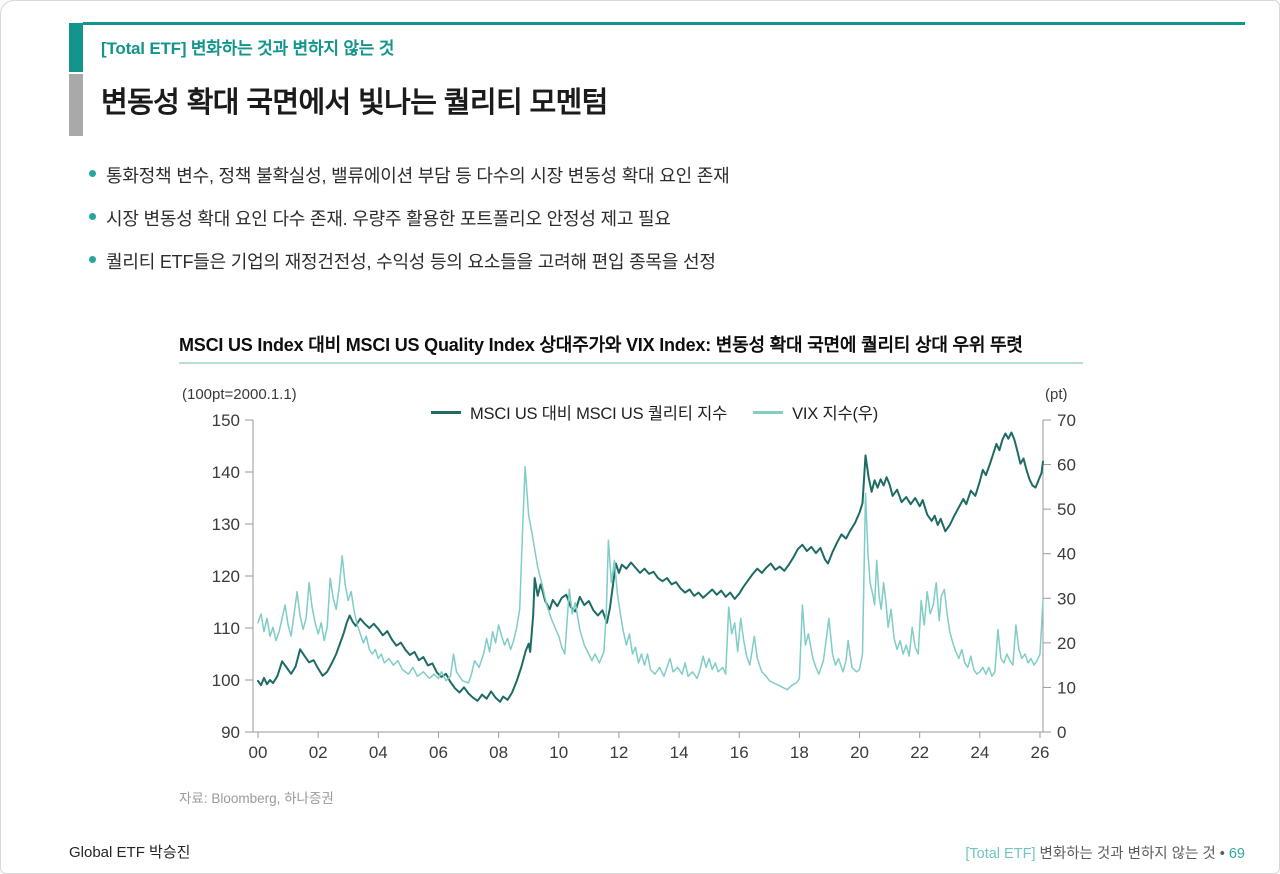 The image size is (1280, 874). What do you see at coordinates (446, 412) in the screenshot?
I see `quality-line-sample-icon` at bounding box center [446, 412].